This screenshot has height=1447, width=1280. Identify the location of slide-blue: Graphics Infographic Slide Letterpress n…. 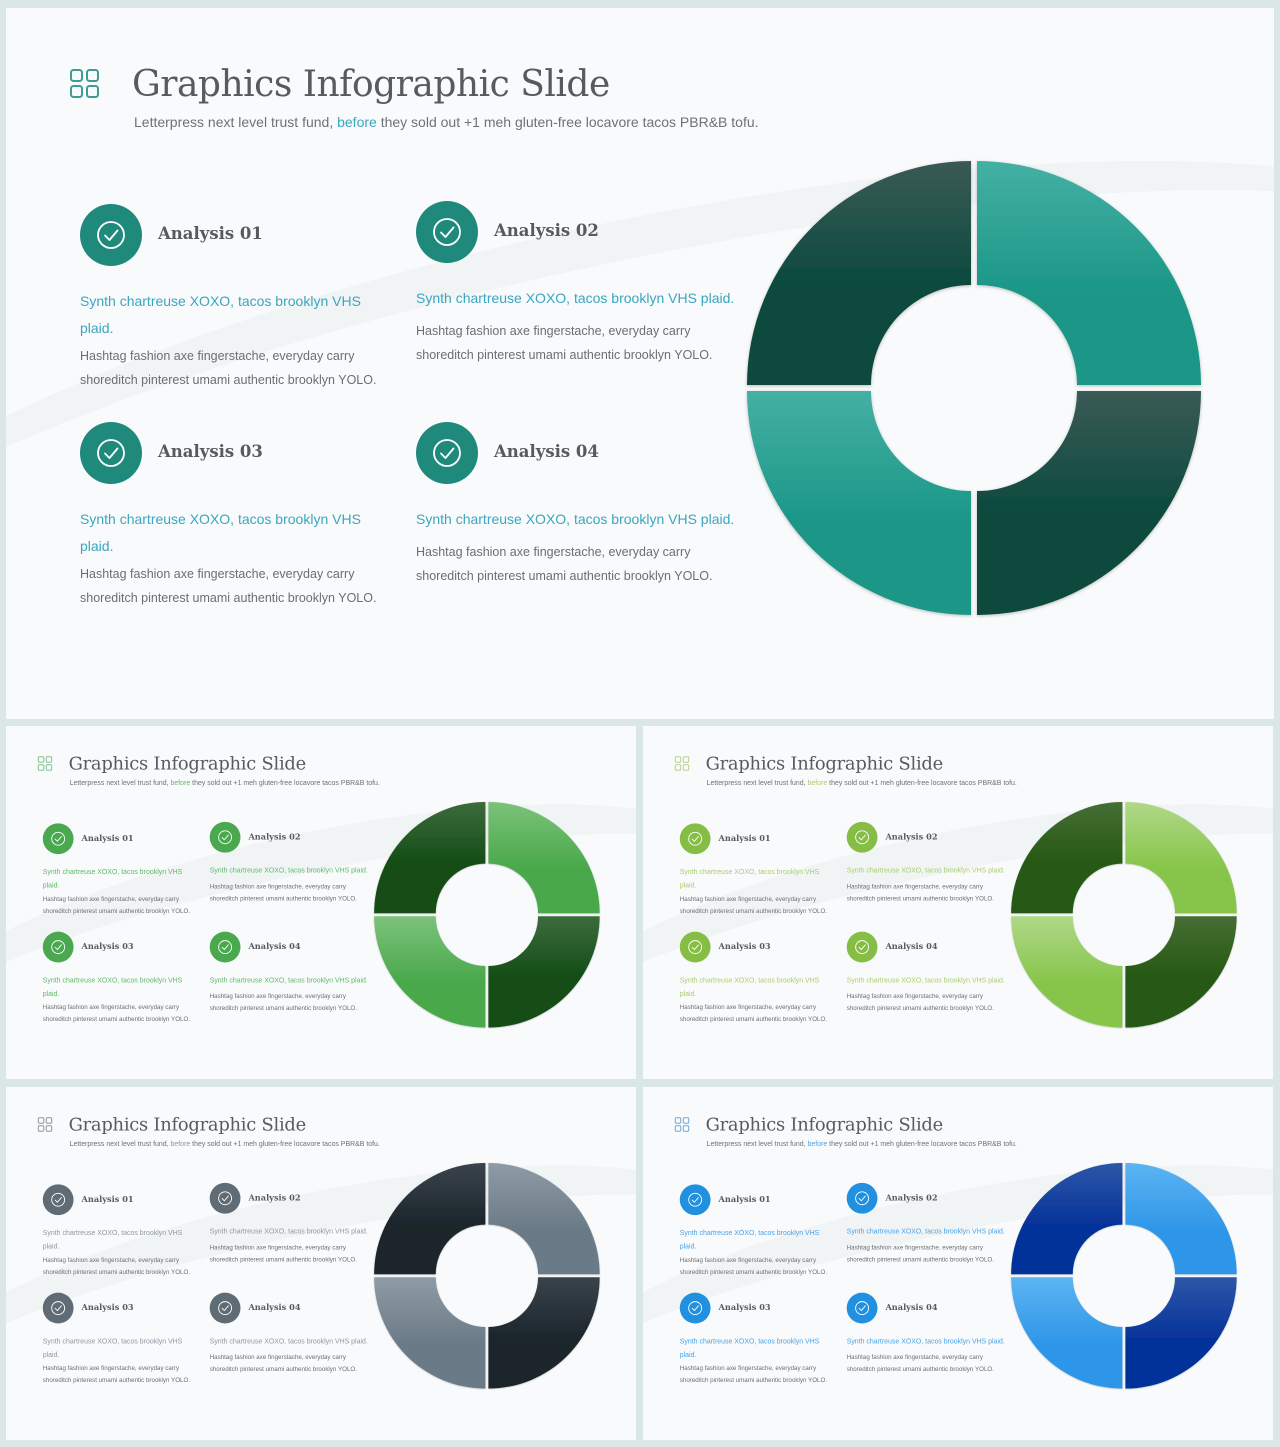
(958, 1263).